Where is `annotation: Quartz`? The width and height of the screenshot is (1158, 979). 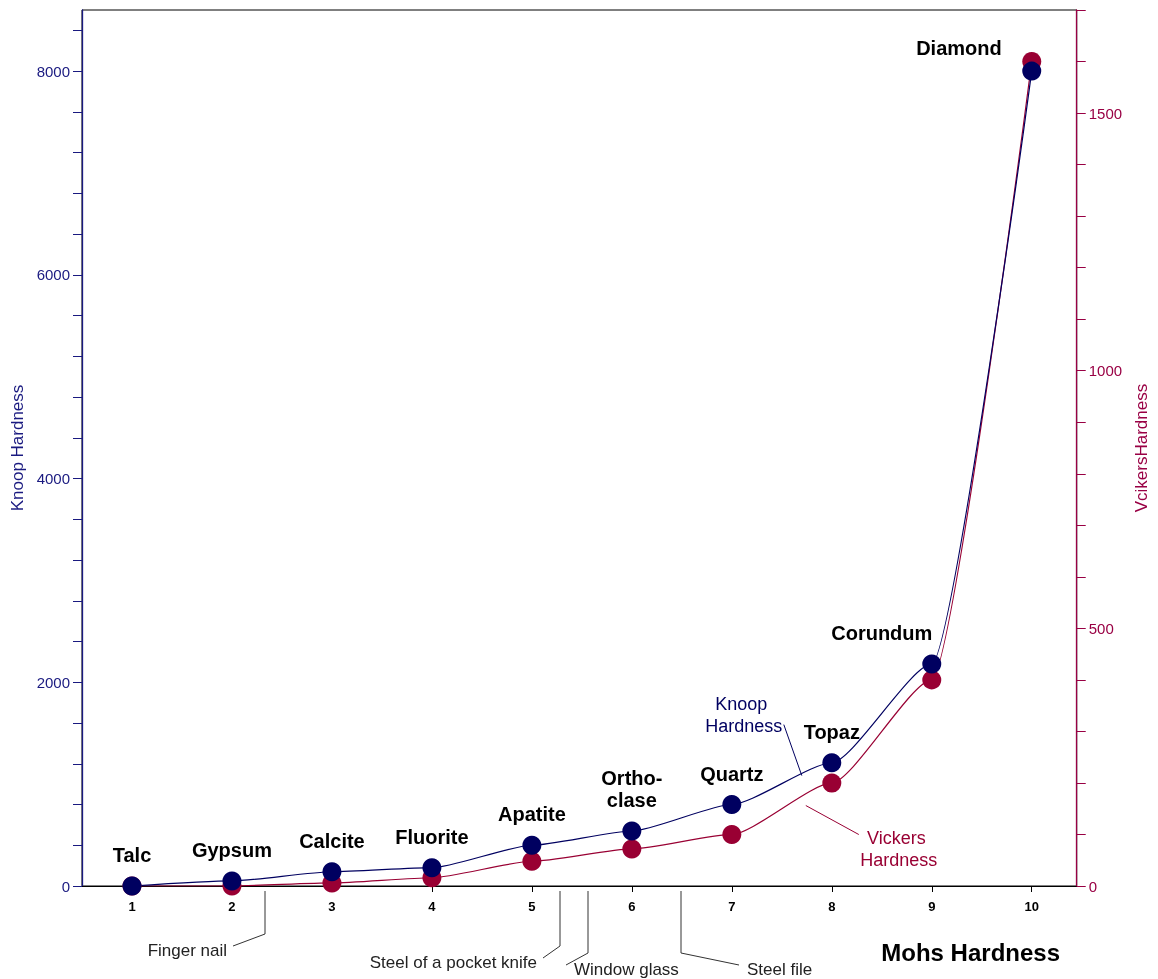
annotation: Quartz is located at coordinates (732, 773).